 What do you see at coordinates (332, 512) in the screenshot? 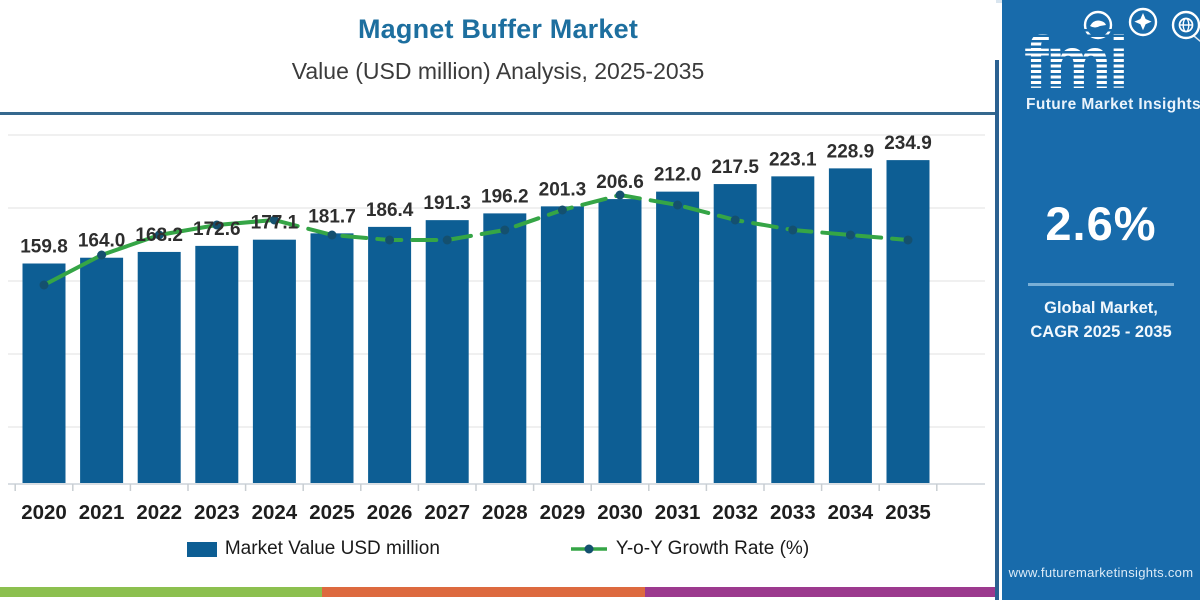
I see `year-label-2025: 2025` at bounding box center [332, 512].